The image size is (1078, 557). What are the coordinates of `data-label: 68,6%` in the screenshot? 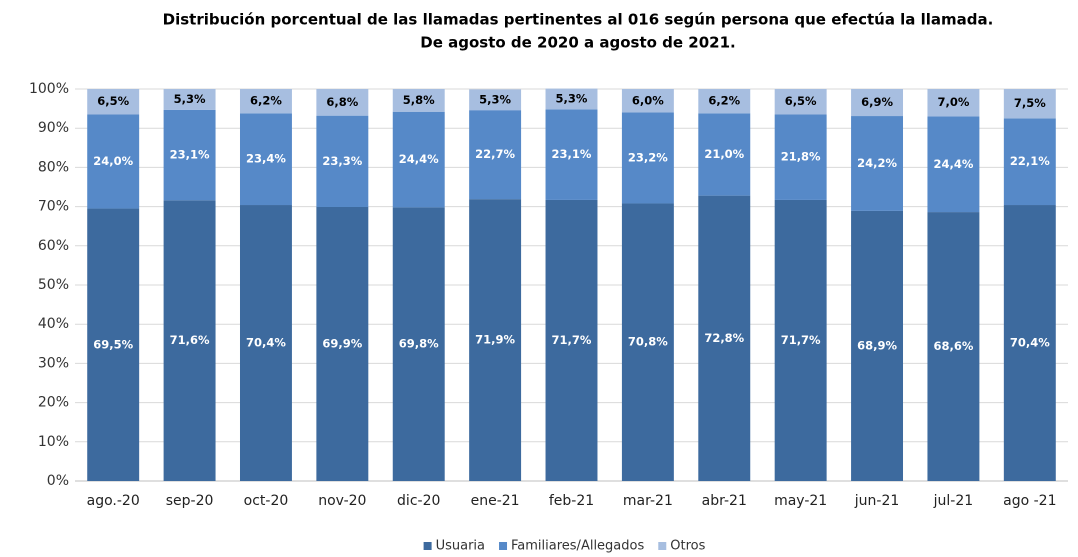 It's located at (953, 346).